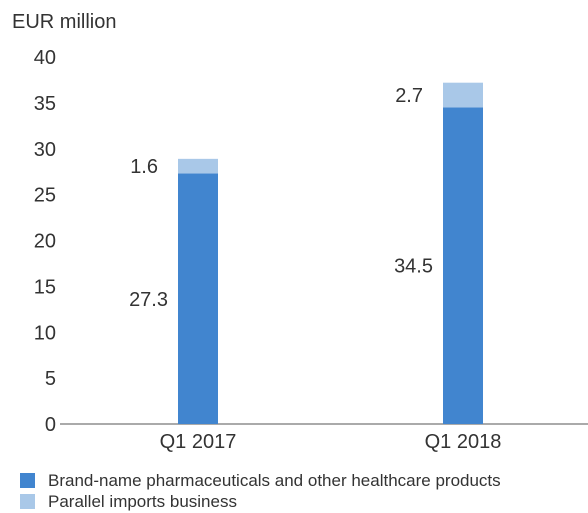  I want to click on x-category-label: Q1 2018, so click(463, 442).